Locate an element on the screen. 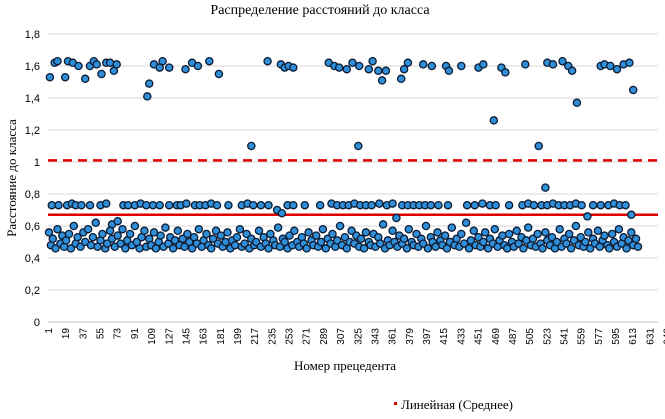 This screenshot has width=665, height=419. x-tick-label: 469 is located at coordinates (496, 336).